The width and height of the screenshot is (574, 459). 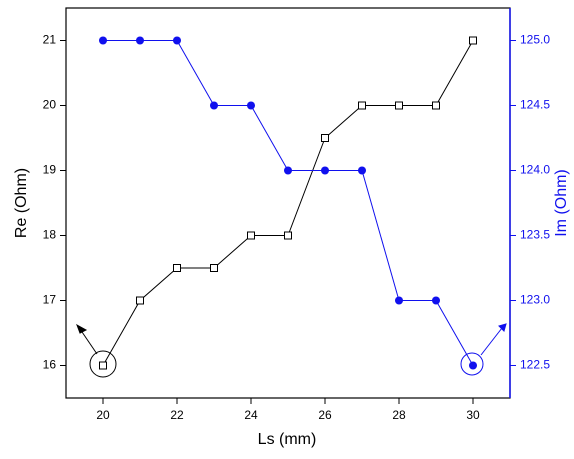 I want to click on x-tick-label: 30, so click(x=473, y=415).